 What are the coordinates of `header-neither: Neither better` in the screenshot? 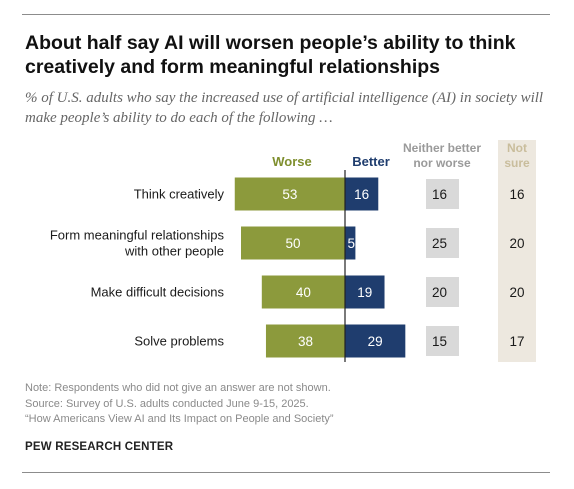 It's located at (442, 148).